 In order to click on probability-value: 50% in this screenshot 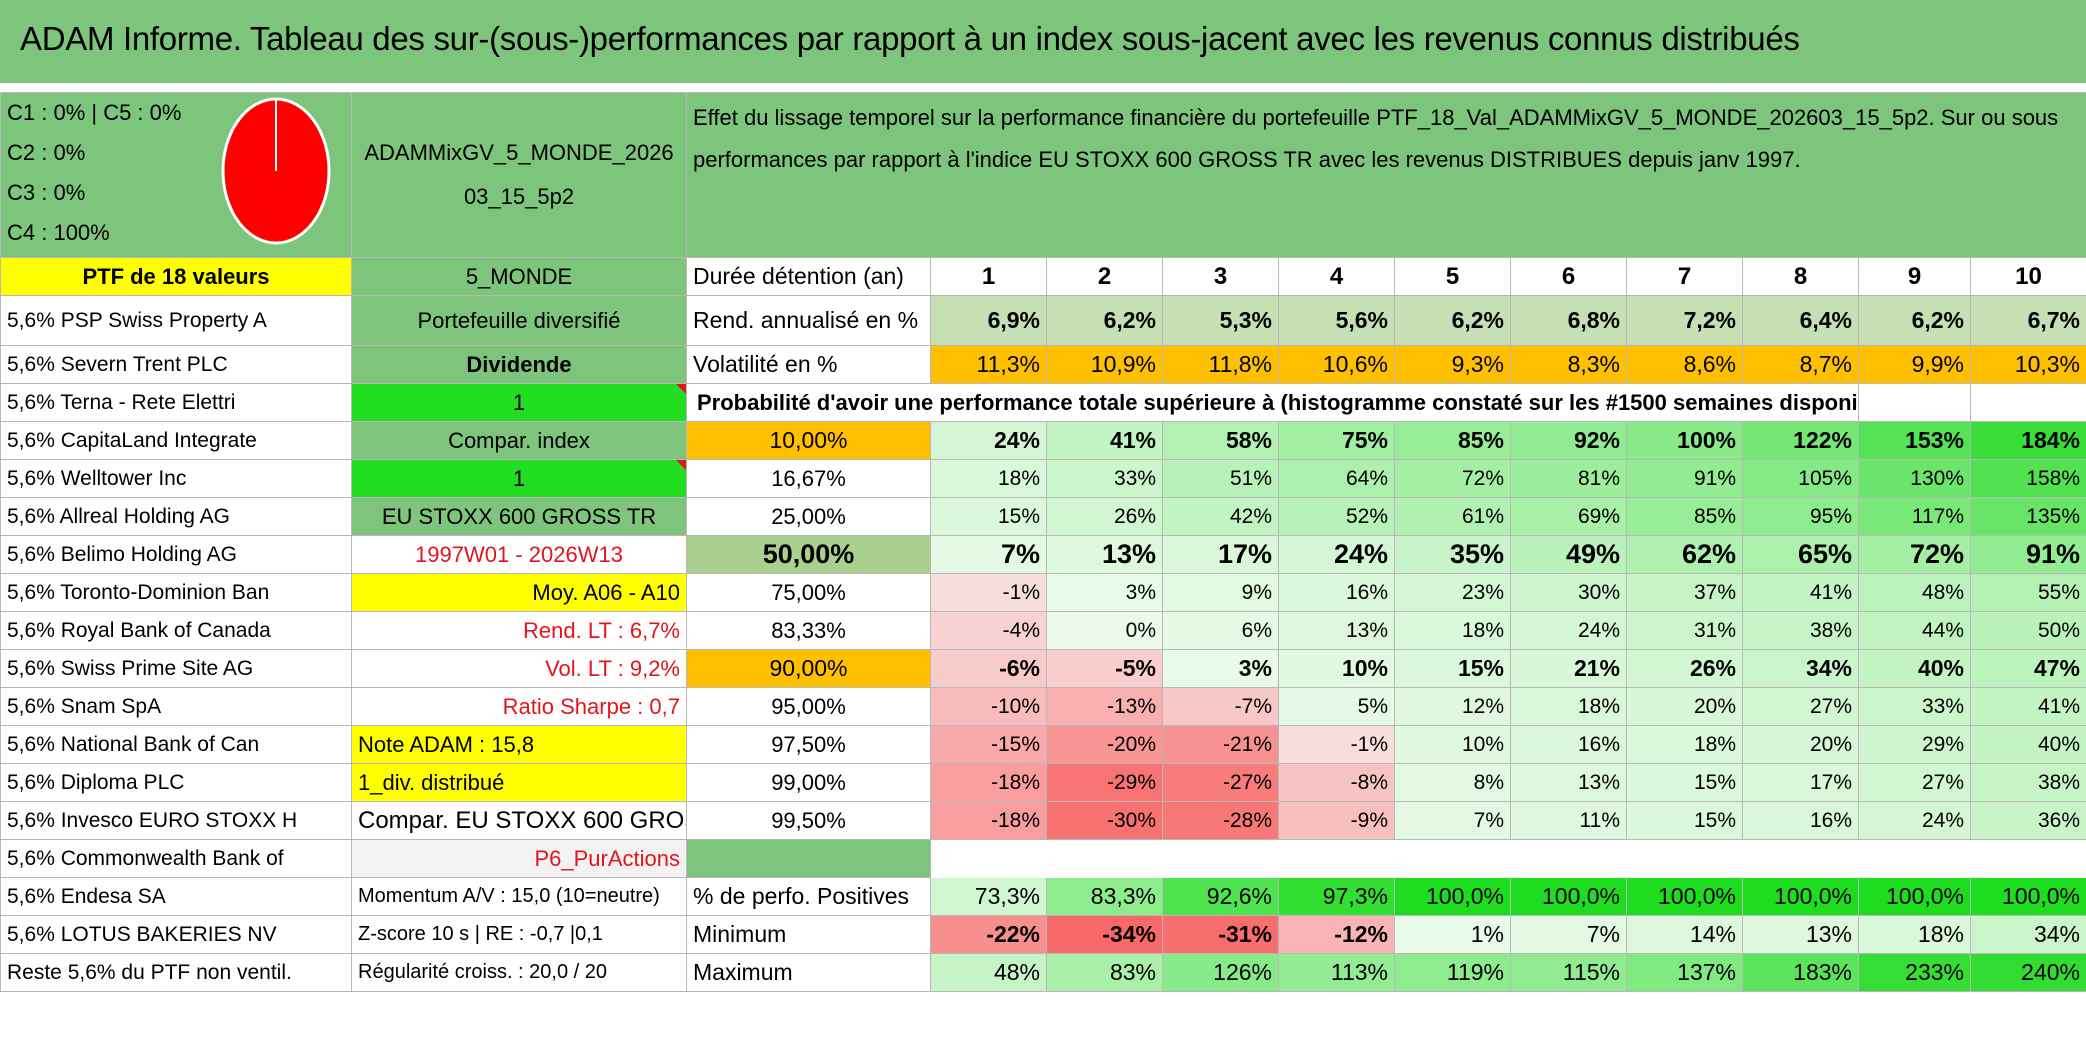, I will do `click(2028, 630)`.